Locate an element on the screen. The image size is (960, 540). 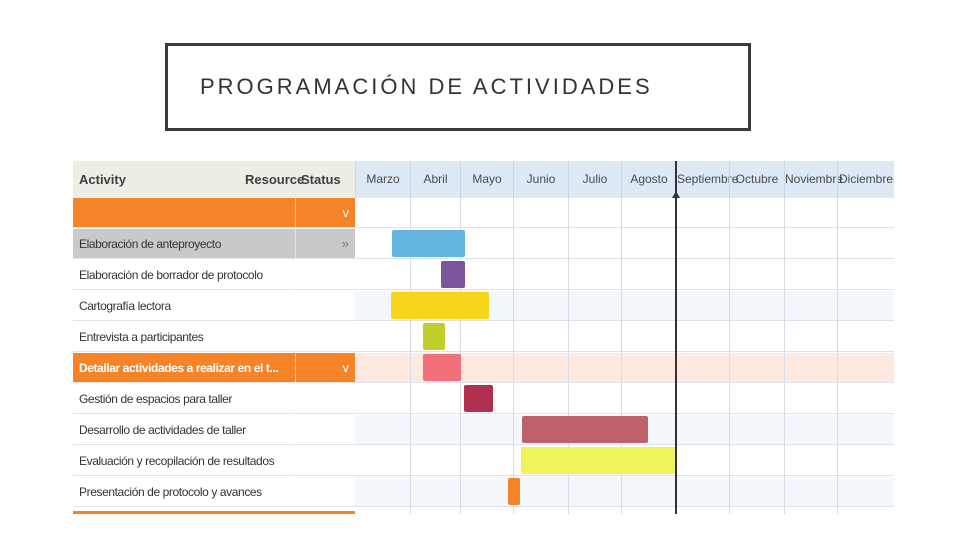
title-box: PROGRAMACIÓN DE ACTIVIDADES is located at coordinates (458, 87).